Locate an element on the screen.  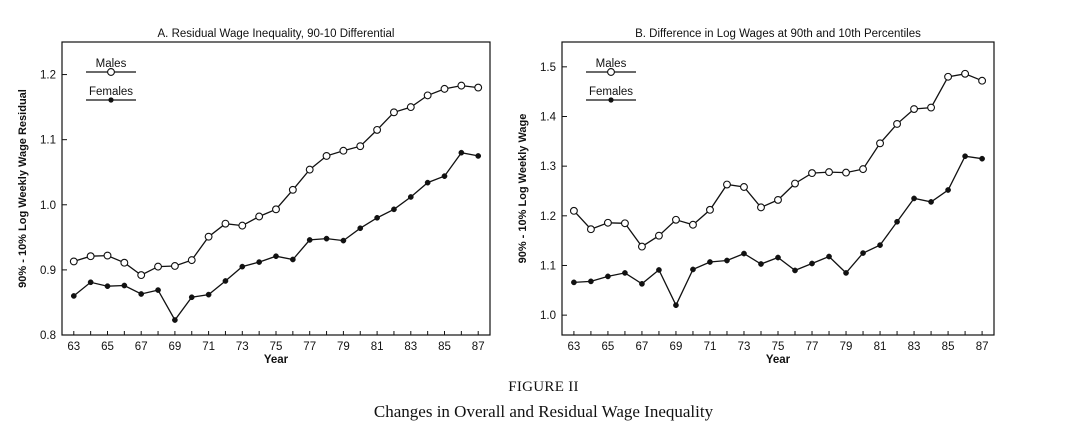
x-tick-label-a: 87 is located at coordinates (478, 347).